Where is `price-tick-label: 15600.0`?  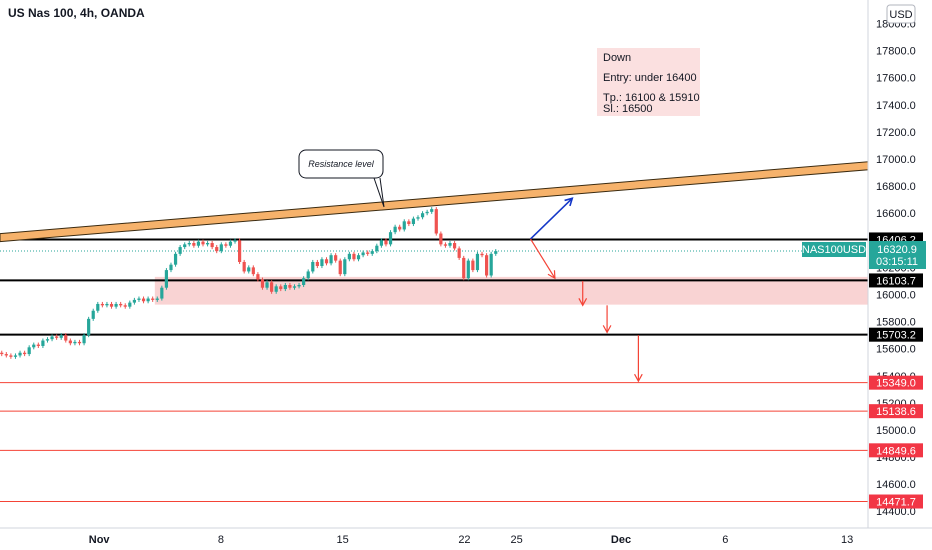
price-tick-label: 15600.0 is located at coordinates (896, 350).